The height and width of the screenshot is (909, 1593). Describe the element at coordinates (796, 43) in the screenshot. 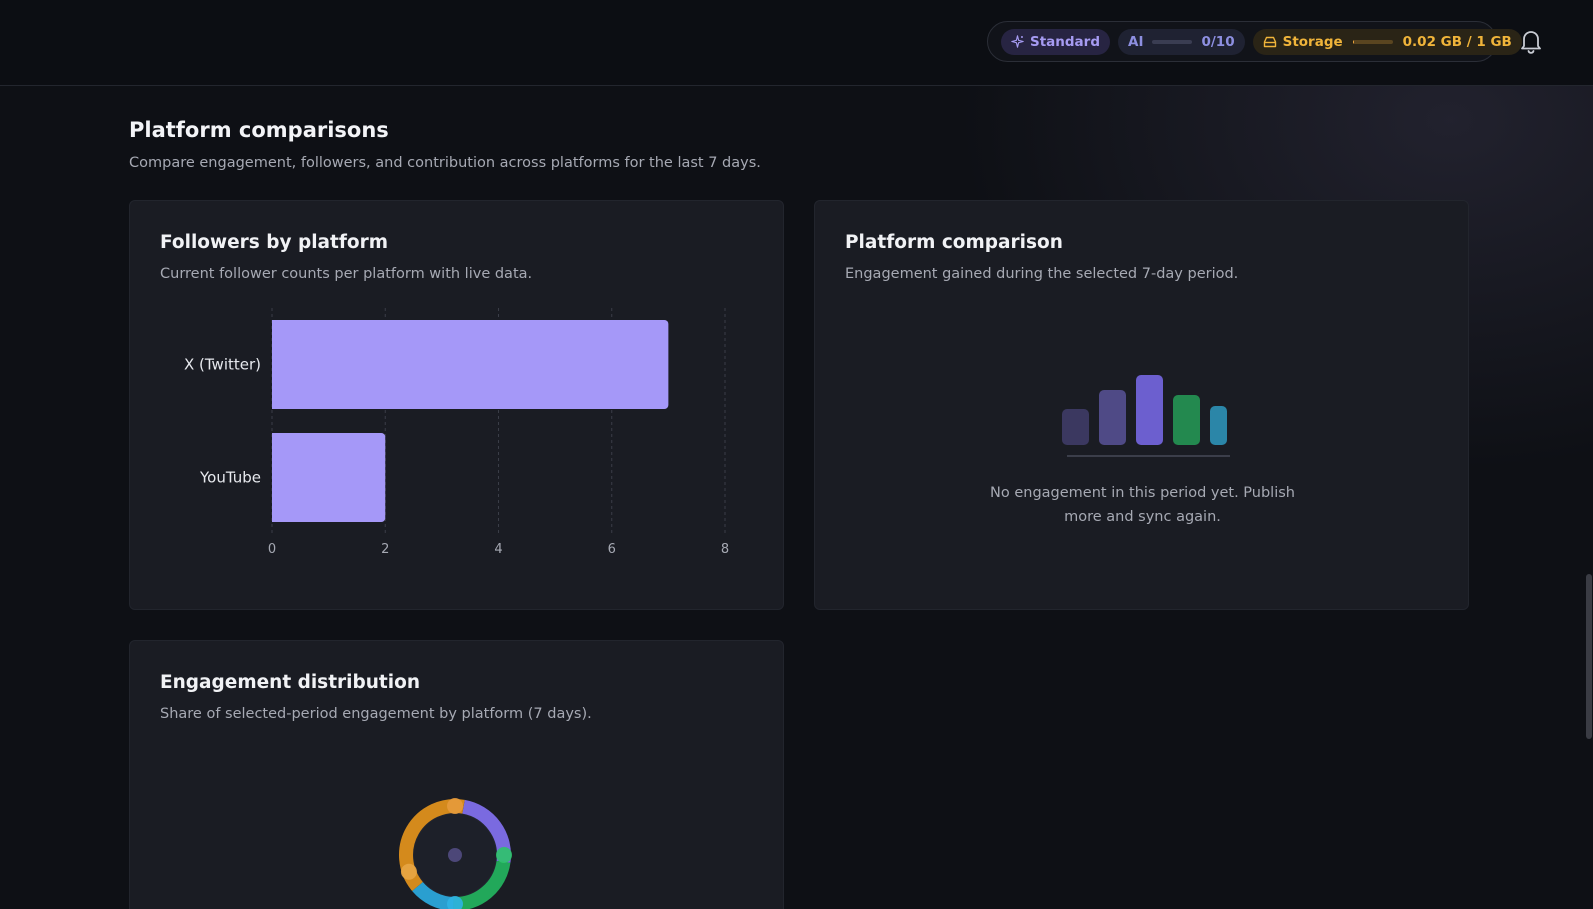

I see `top-bar: Standard AI 0/10 Storage 0.02 GB / 1 GB` at that location.